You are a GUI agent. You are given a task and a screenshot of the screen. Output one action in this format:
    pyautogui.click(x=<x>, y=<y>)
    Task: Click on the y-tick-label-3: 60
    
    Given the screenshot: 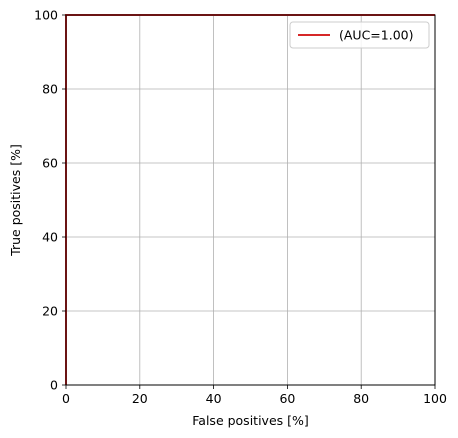 What is the action you would take?
    pyautogui.click(x=50, y=163)
    